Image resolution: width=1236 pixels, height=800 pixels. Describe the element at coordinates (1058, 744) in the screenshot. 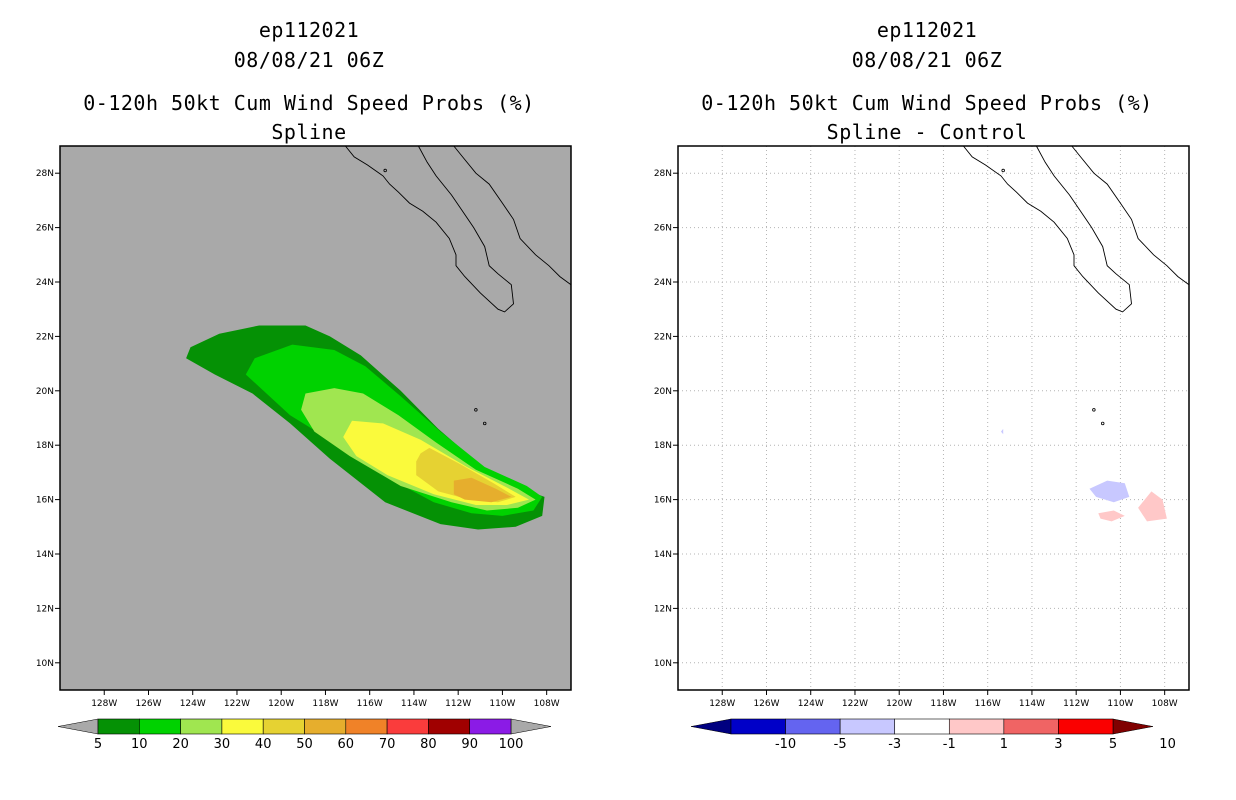

I see `colorbar-label: 3` at that location.